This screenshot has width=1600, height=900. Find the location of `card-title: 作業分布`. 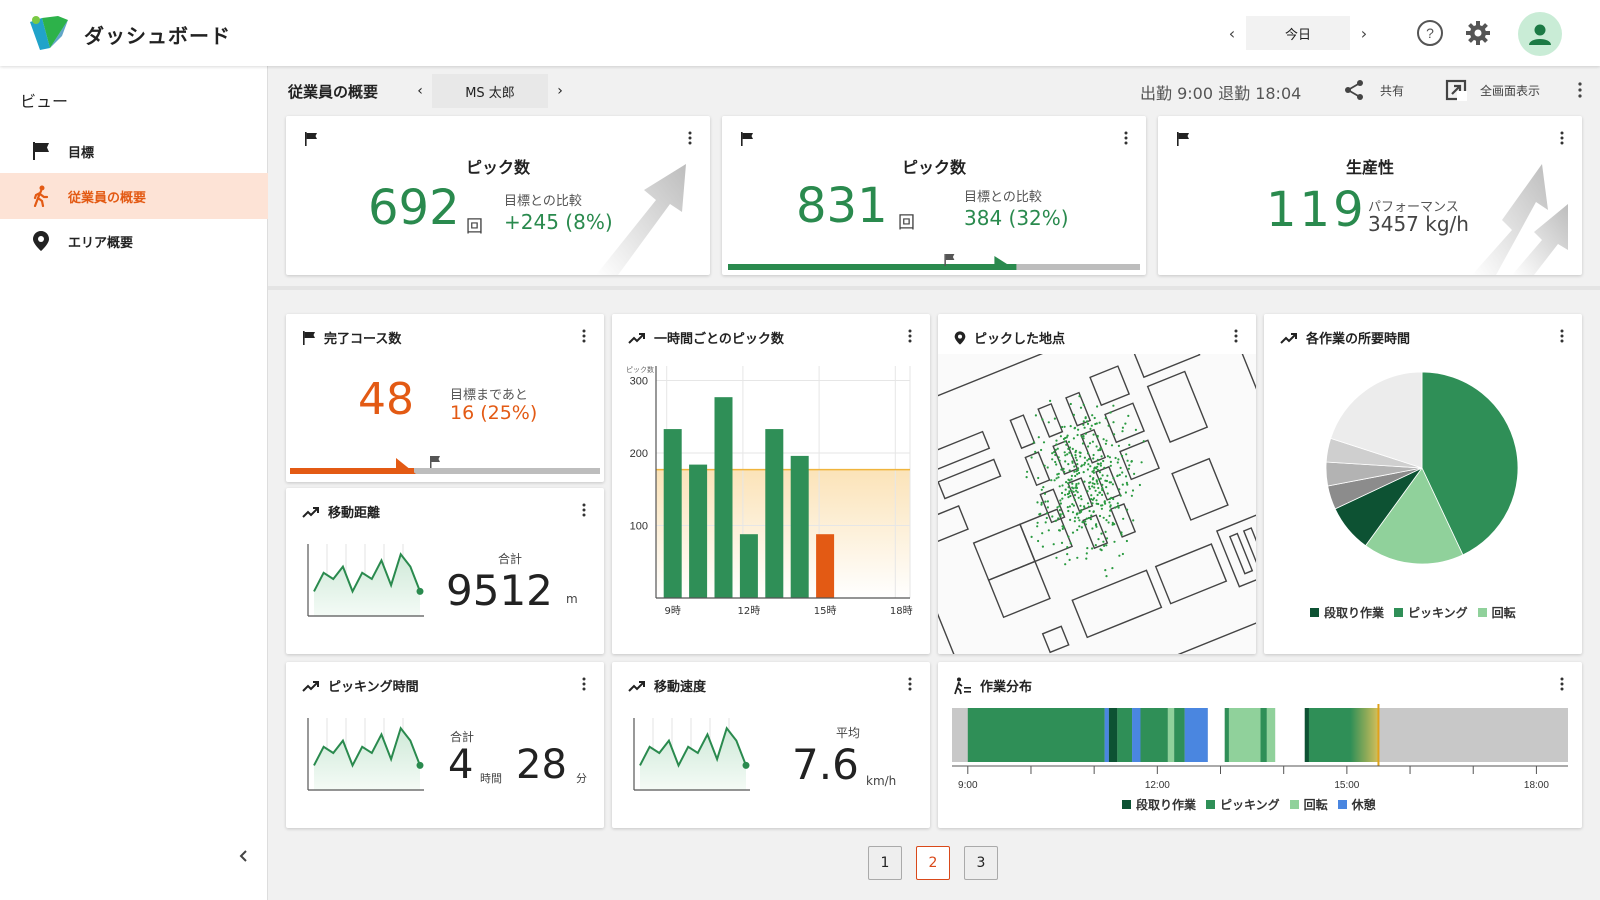

card-title: 作業分布 is located at coordinates (1006, 687).